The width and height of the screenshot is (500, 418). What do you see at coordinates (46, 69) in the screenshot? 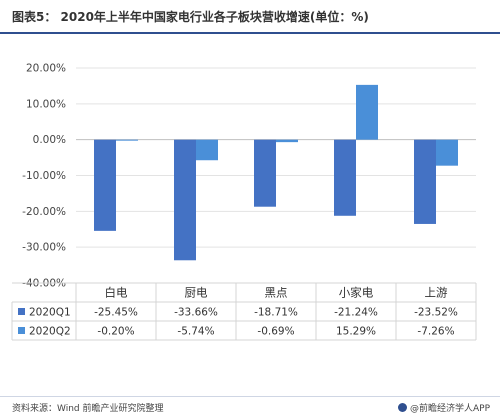
I see `y-tick-label: 20.00%` at bounding box center [46, 69].